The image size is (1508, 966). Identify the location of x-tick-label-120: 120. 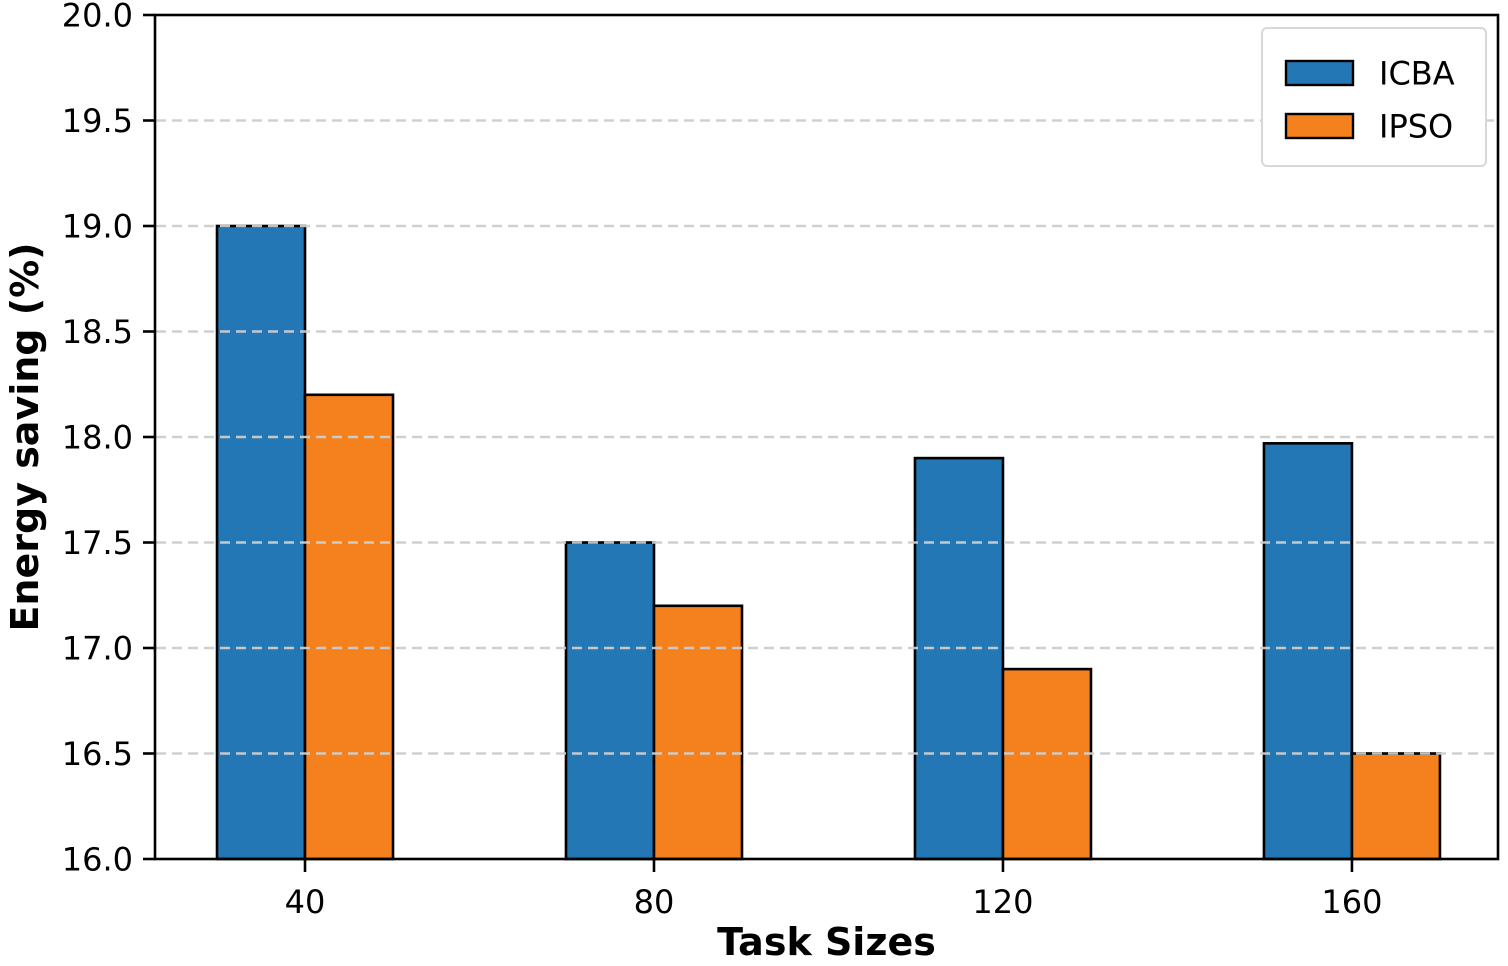
(1002, 902).